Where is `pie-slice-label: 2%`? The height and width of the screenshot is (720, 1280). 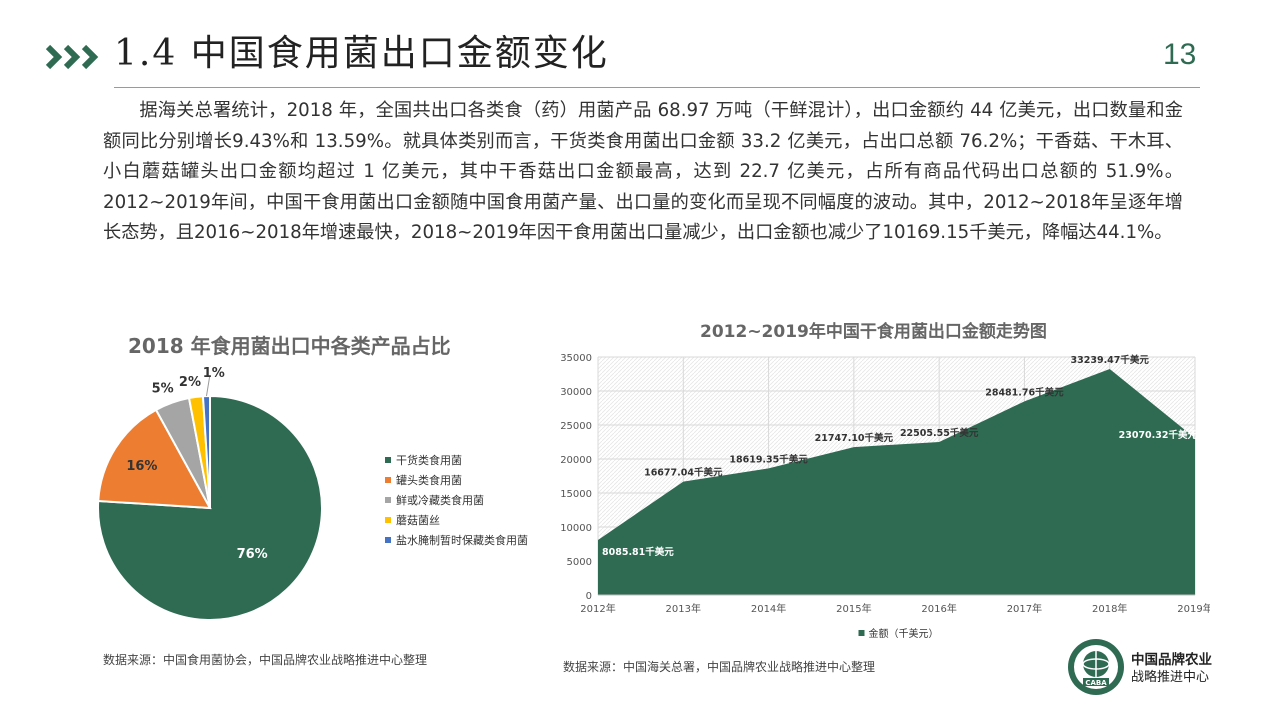 pie-slice-label: 2% is located at coordinates (190, 382).